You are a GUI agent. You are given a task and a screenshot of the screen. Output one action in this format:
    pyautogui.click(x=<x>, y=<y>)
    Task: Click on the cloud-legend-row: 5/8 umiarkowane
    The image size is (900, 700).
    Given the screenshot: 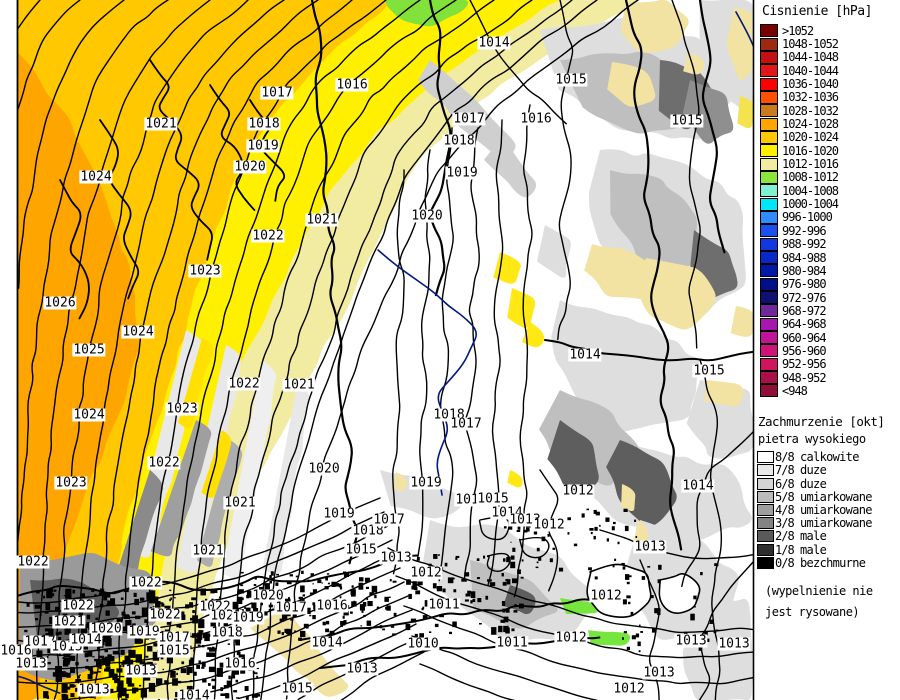 What is the action you would take?
    pyautogui.click(x=827, y=496)
    